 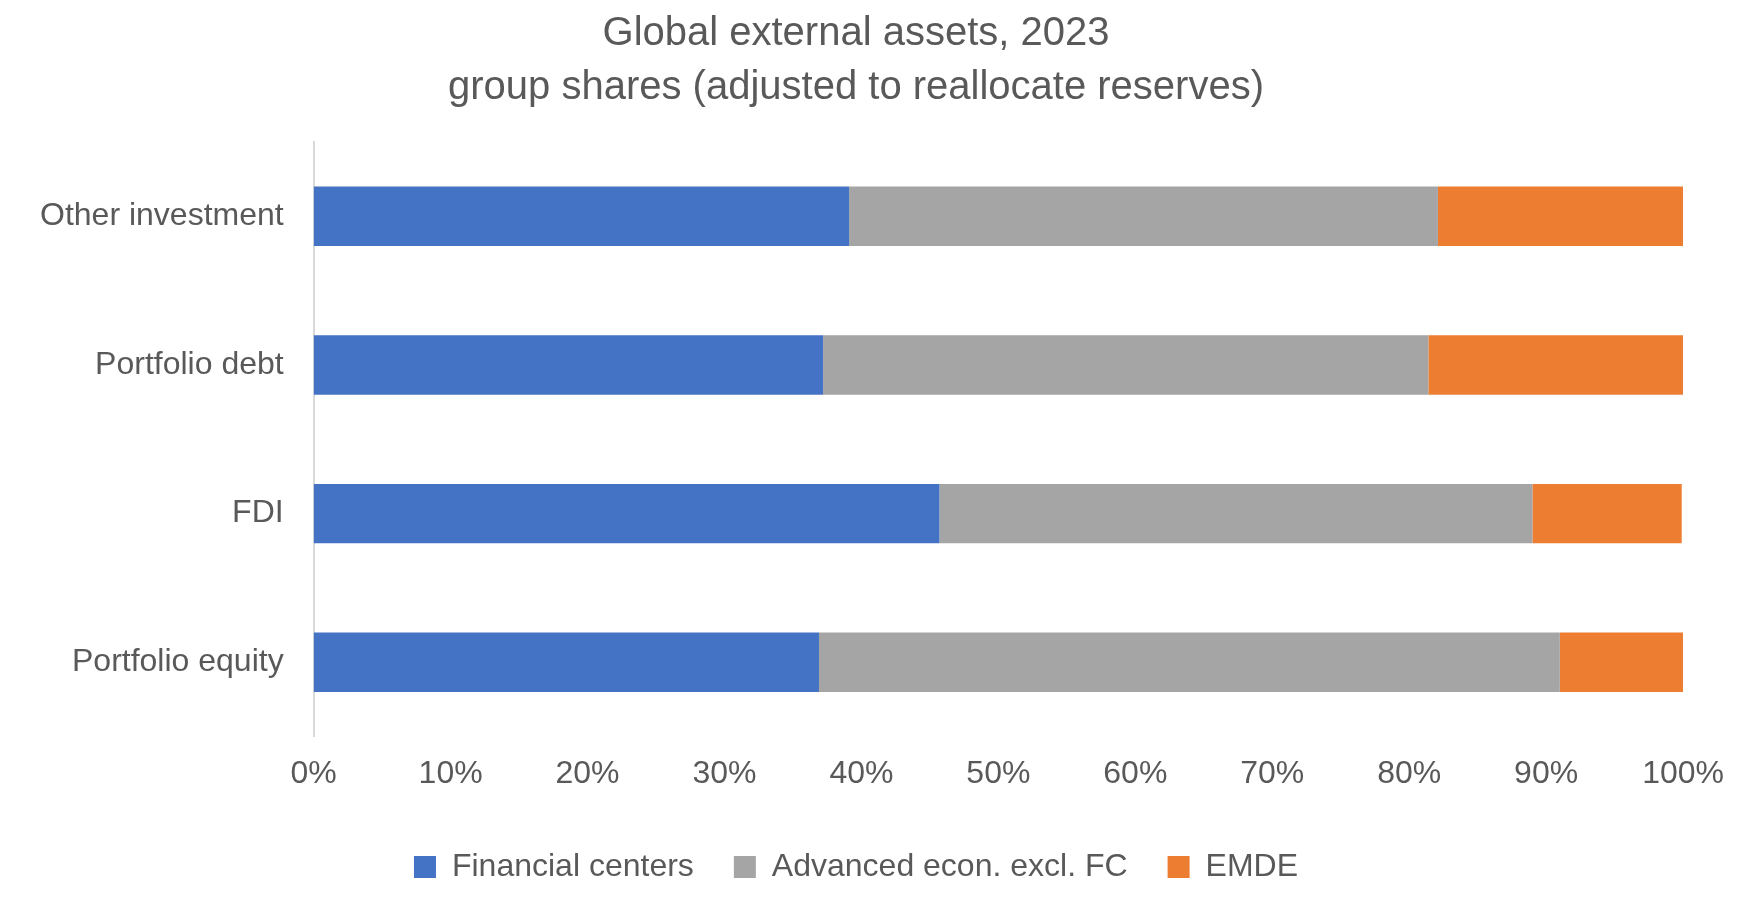 What do you see at coordinates (1135, 771) in the screenshot?
I see `x-tick-label: 60%` at bounding box center [1135, 771].